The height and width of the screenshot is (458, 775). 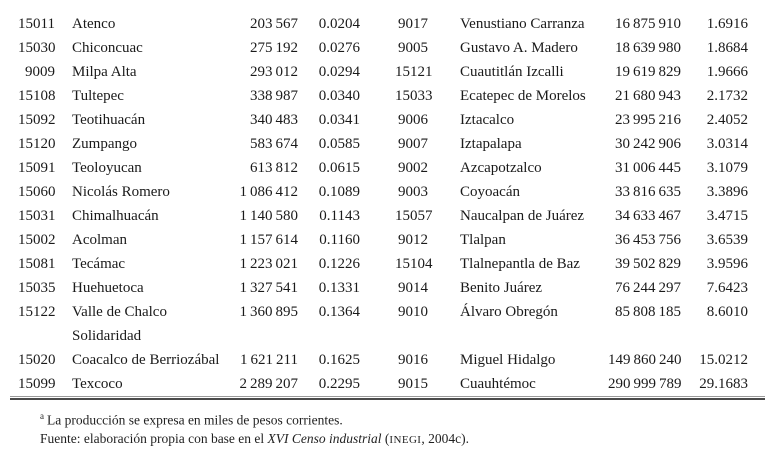 What do you see at coordinates (104, 72) in the screenshot?
I see `municipality-name-cell: Milpa Alta` at bounding box center [104, 72].